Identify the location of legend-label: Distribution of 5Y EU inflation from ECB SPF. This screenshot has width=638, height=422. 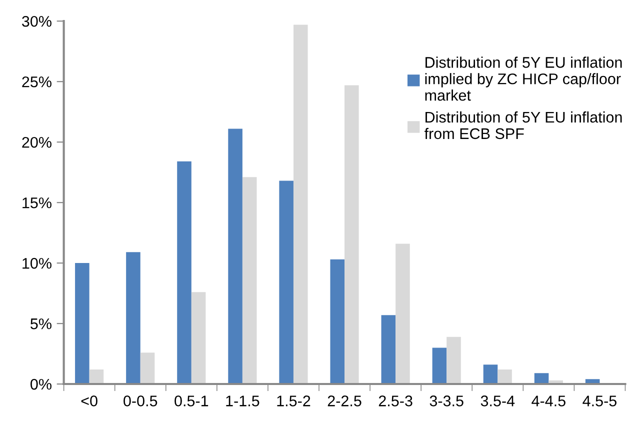
(523, 125).